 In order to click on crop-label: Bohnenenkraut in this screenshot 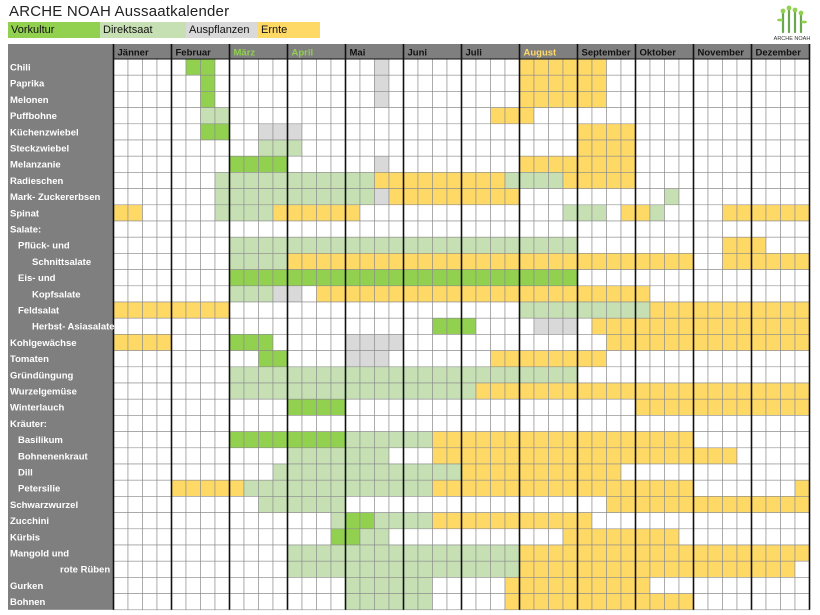, I will do `click(53, 456)`.